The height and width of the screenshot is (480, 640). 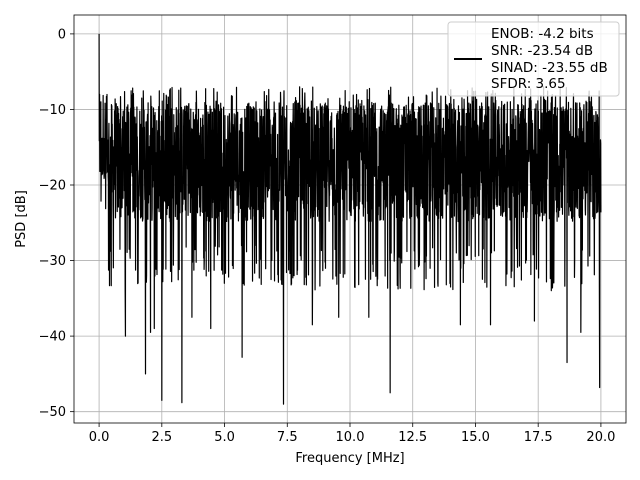 What do you see at coordinates (538, 437) in the screenshot?
I see `x-tick-label: 17.5` at bounding box center [538, 437].